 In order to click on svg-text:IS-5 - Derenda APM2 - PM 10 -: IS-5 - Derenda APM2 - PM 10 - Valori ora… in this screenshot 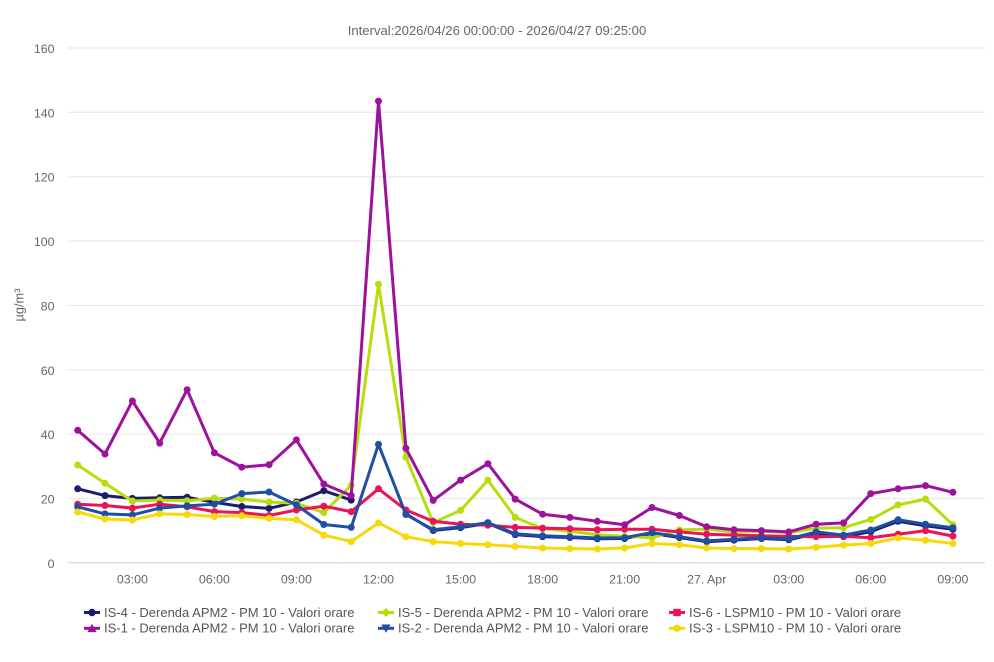, I will do `click(523, 612)`.